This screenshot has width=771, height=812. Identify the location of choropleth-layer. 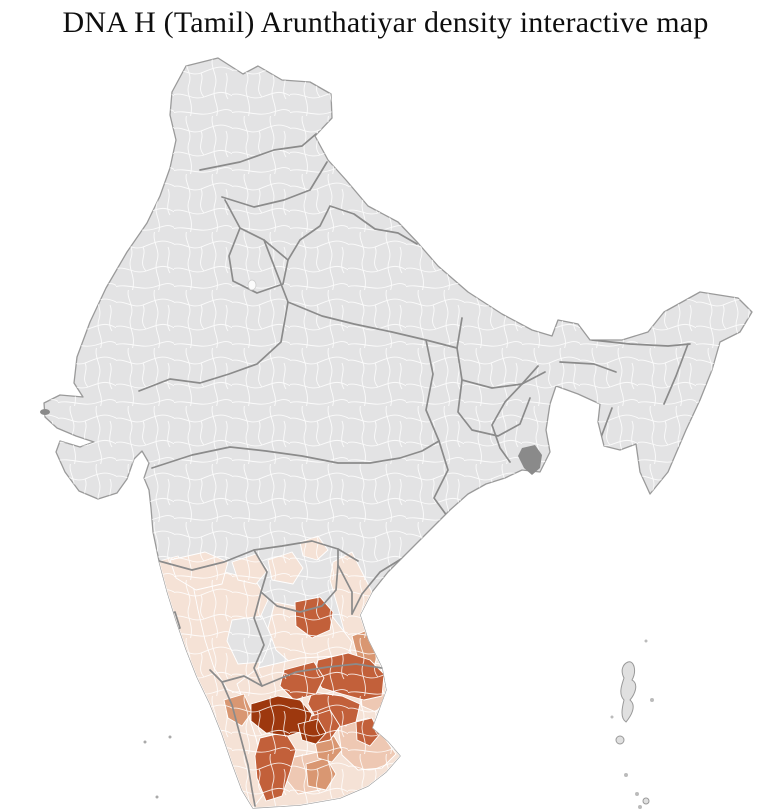
(279, 671).